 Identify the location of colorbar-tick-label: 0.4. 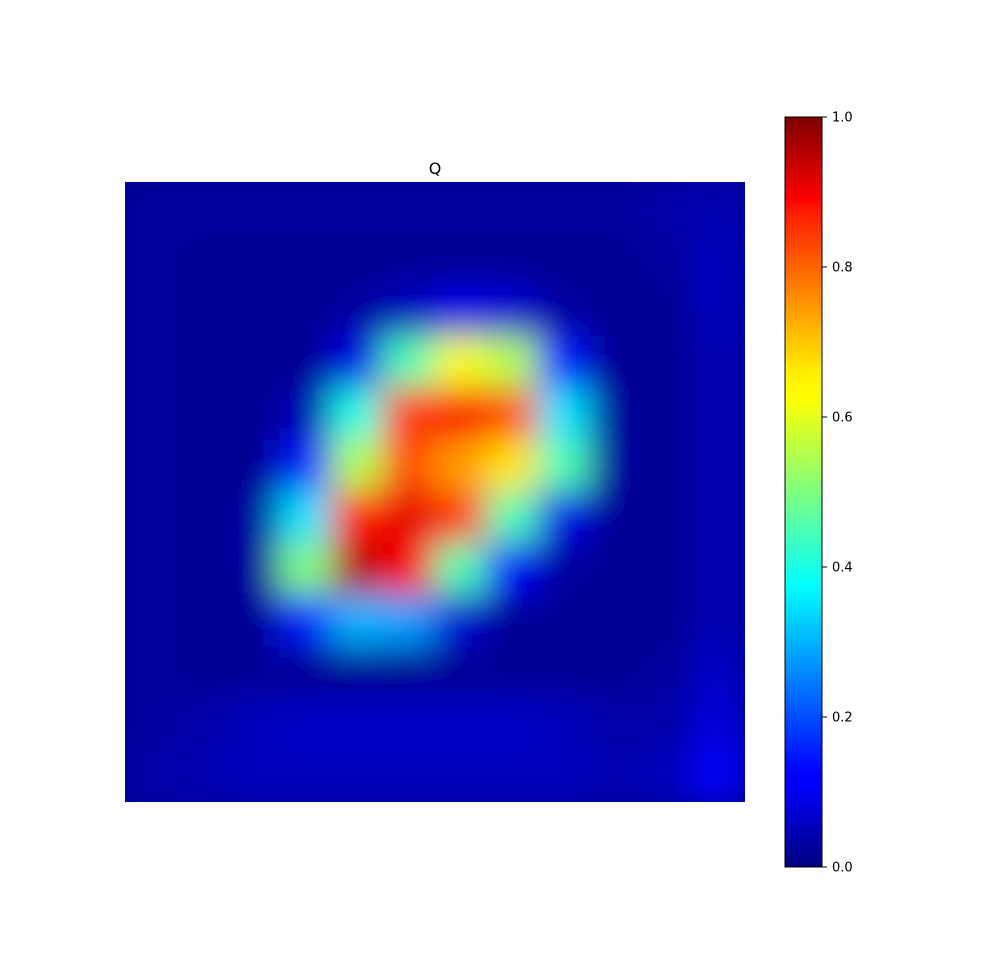
(842, 568).